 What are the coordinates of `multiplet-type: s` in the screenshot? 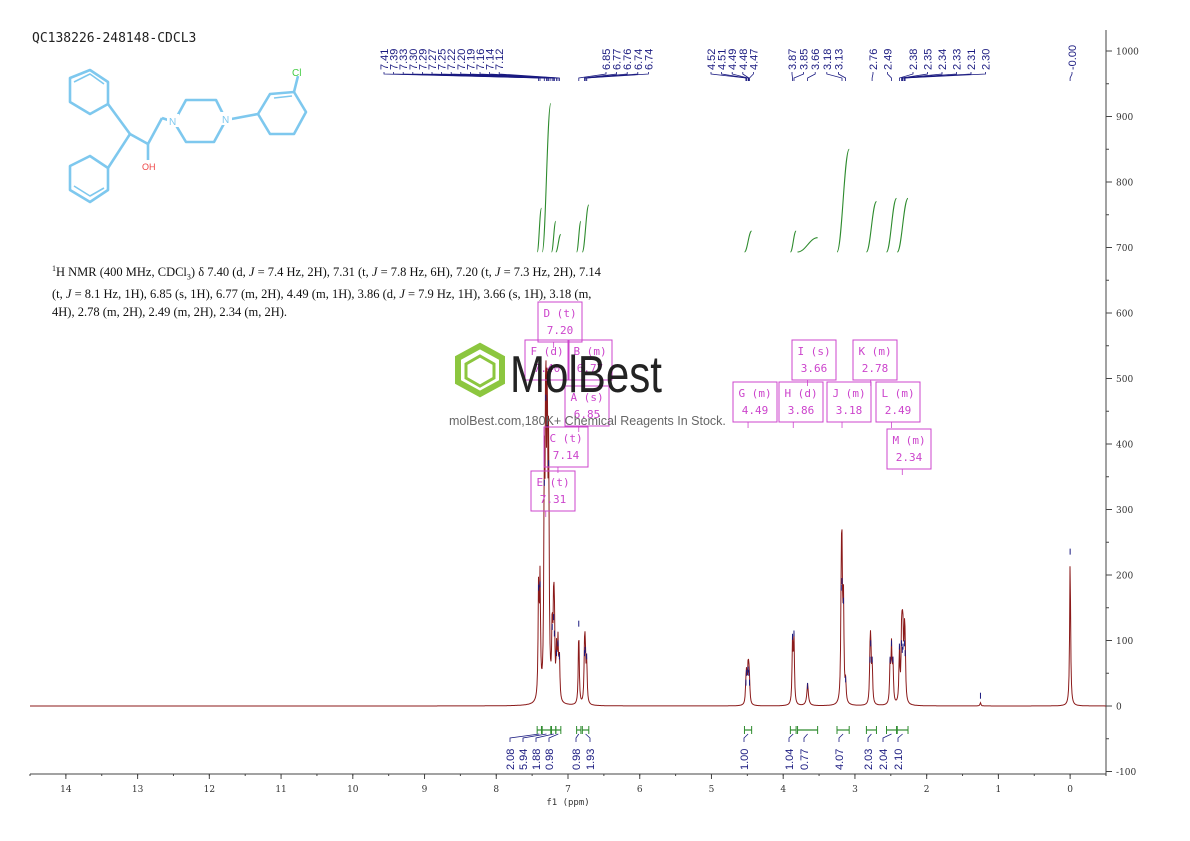 It's located at (820, 351).